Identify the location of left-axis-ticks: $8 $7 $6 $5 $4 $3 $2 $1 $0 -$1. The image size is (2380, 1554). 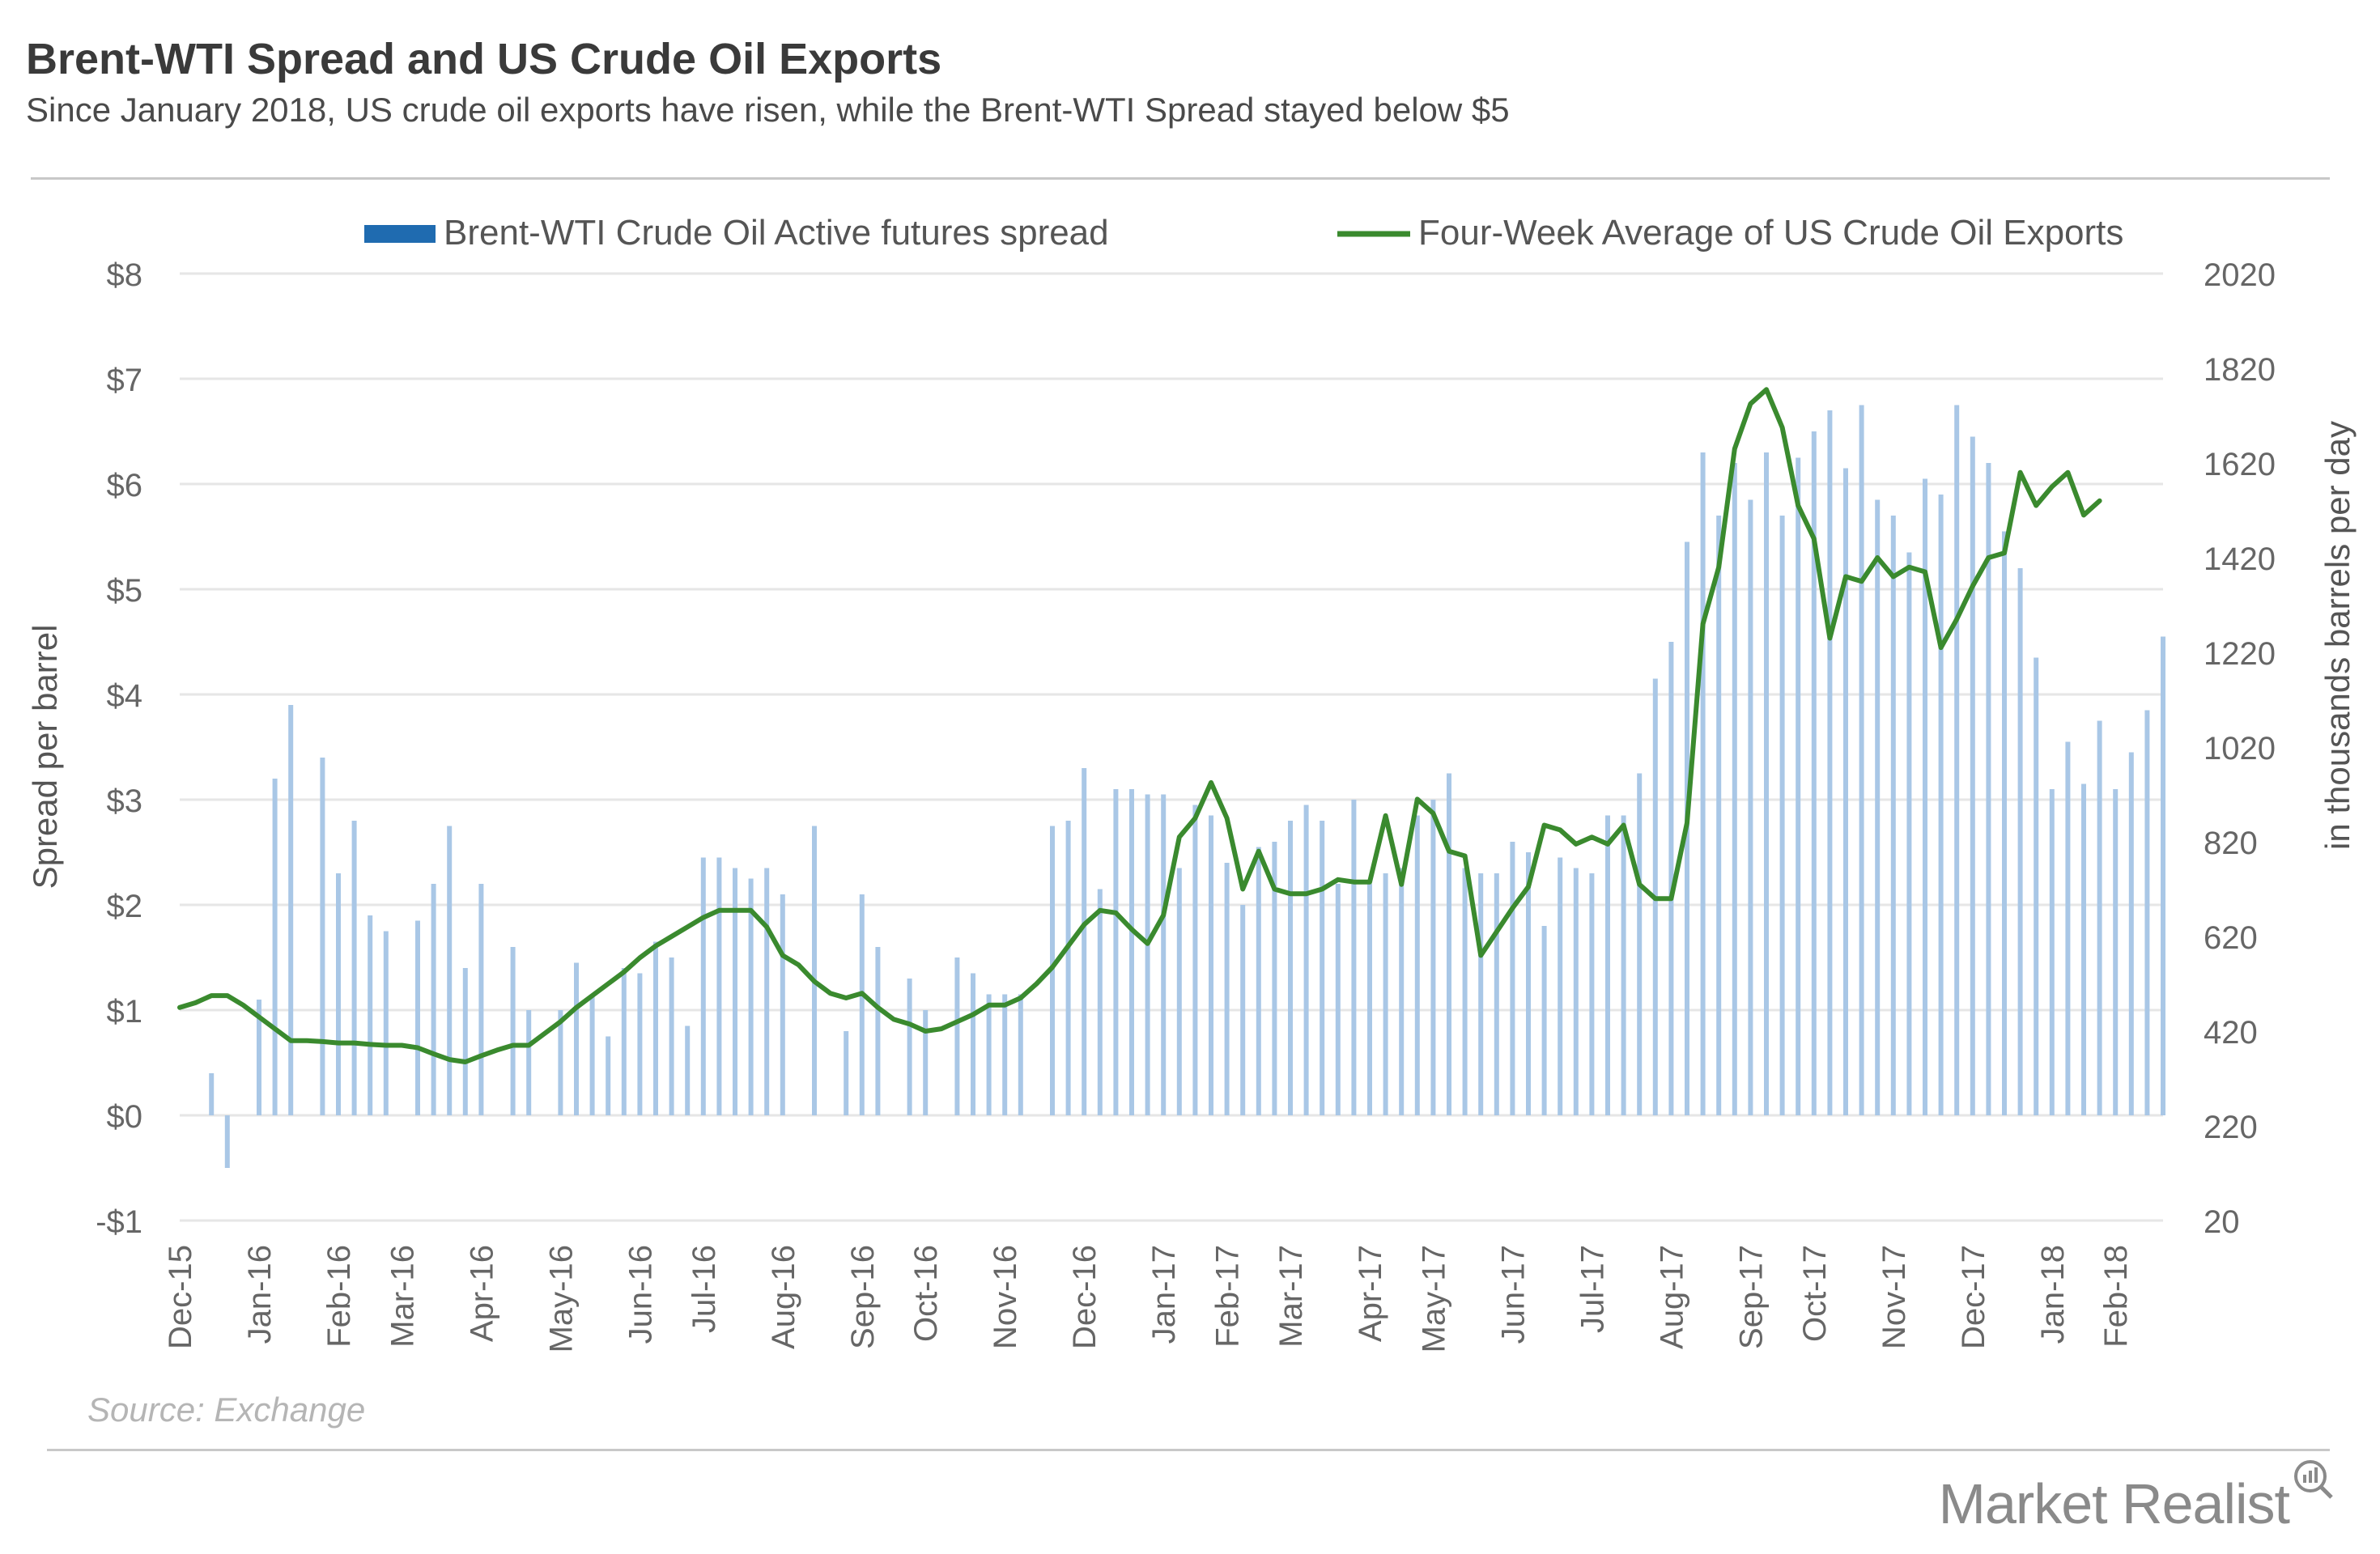
(119, 748).